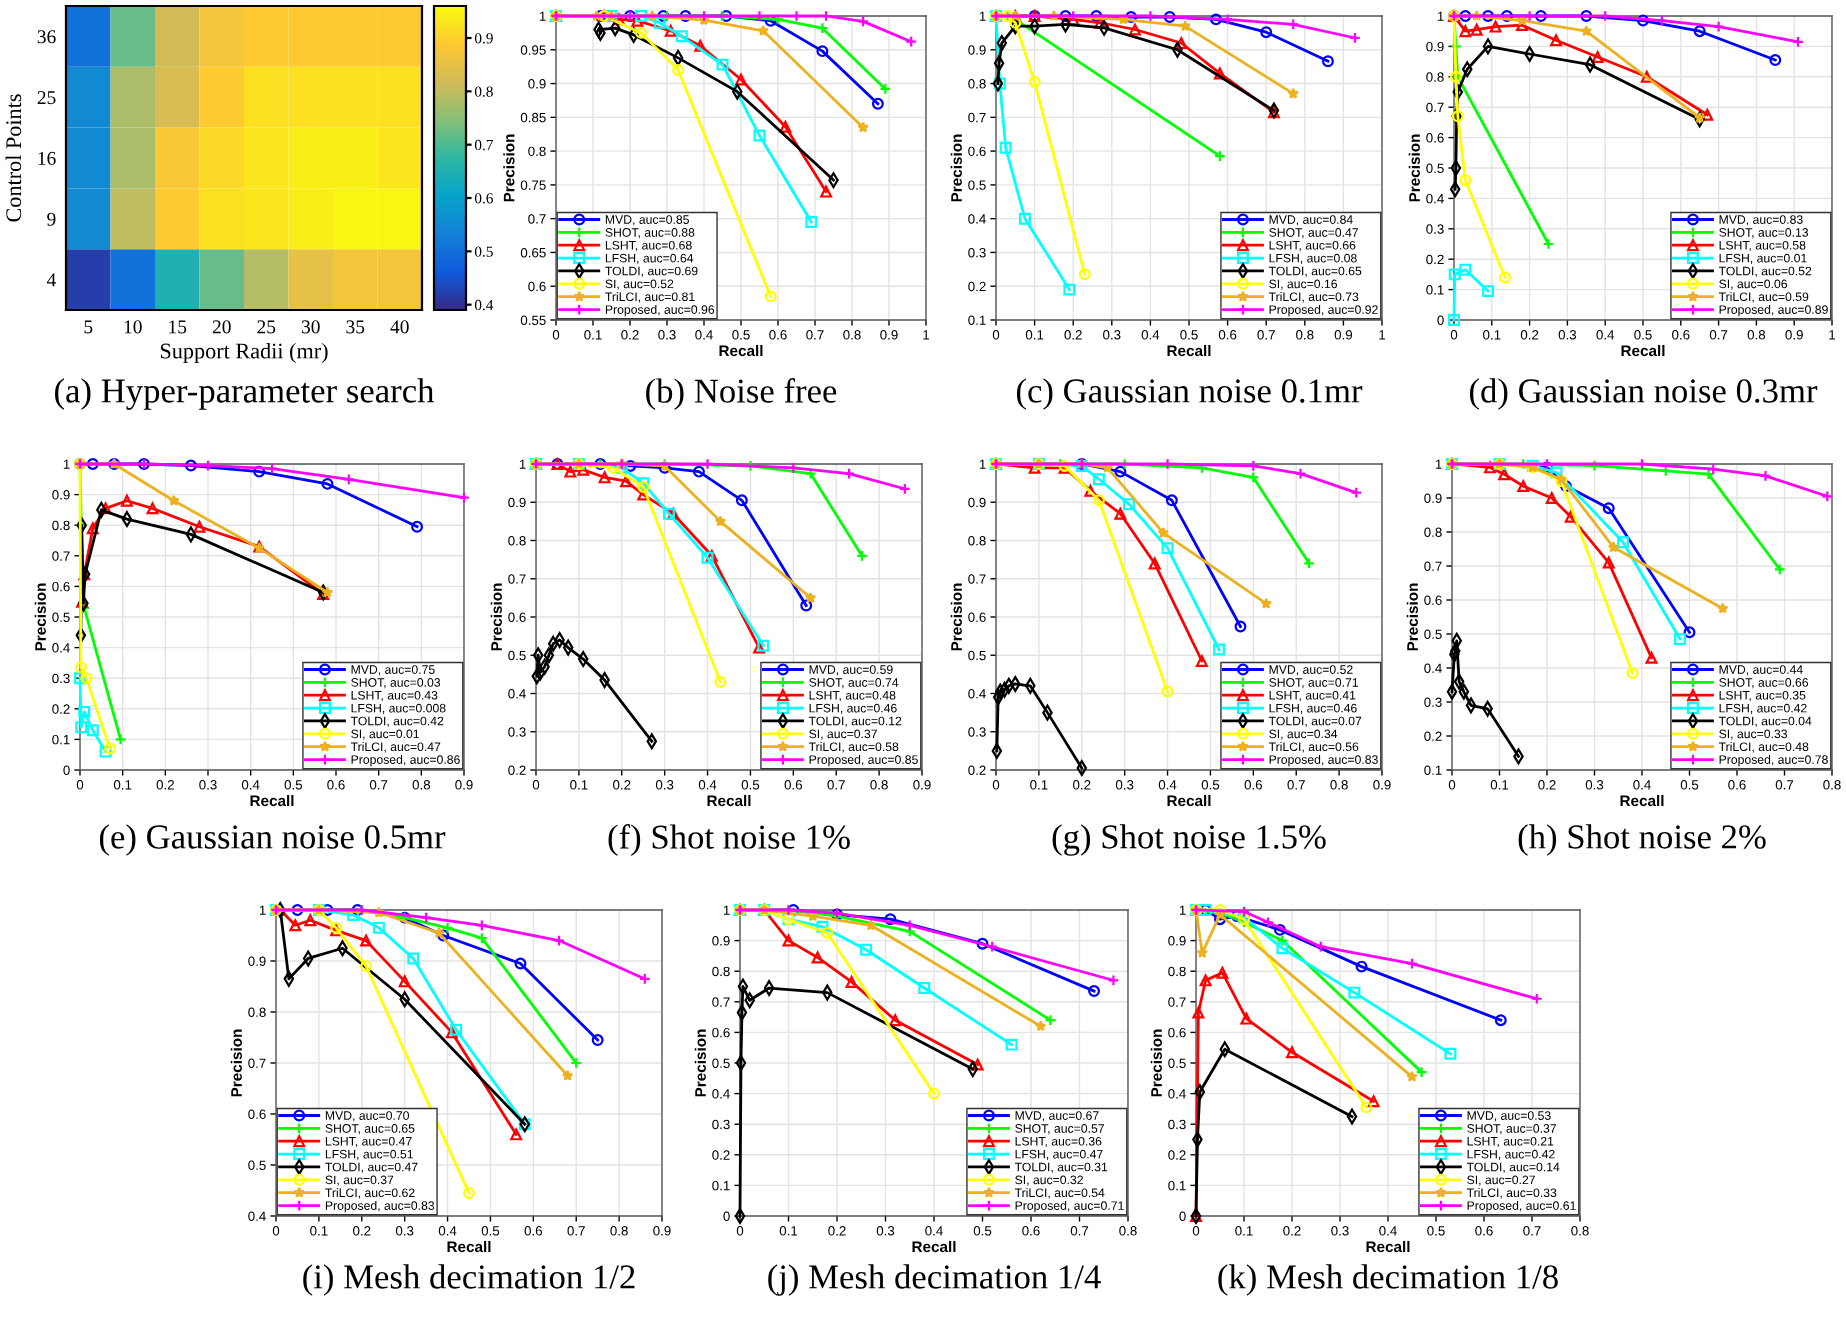  Describe the element at coordinates (1189, 840) in the screenshot. I see `text: (g) Shot noise 1.5%` at that location.